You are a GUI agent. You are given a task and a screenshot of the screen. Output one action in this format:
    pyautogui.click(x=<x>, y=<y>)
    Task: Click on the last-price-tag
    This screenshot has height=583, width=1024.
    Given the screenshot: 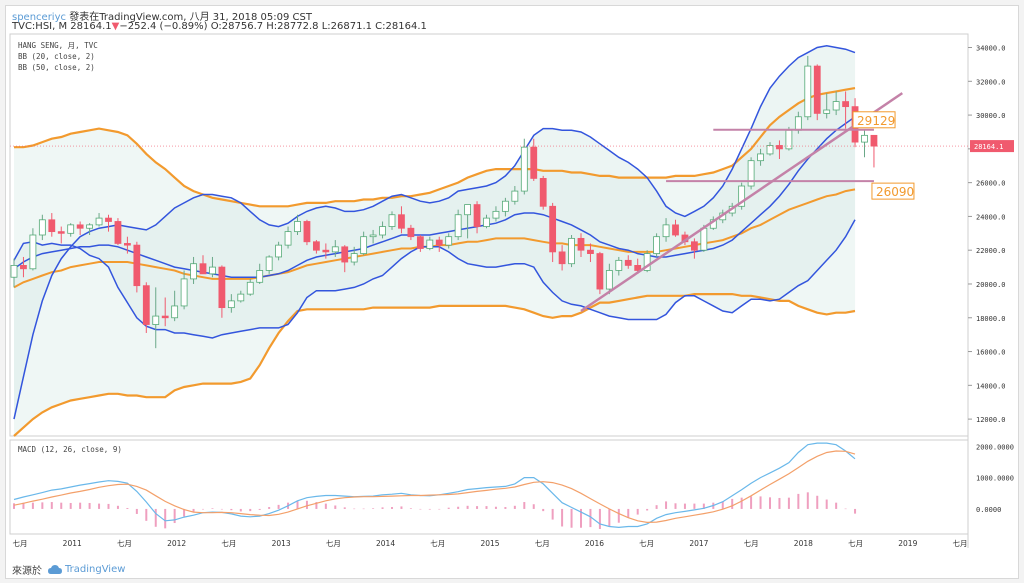 What is the action you would take?
    pyautogui.click(x=992, y=146)
    